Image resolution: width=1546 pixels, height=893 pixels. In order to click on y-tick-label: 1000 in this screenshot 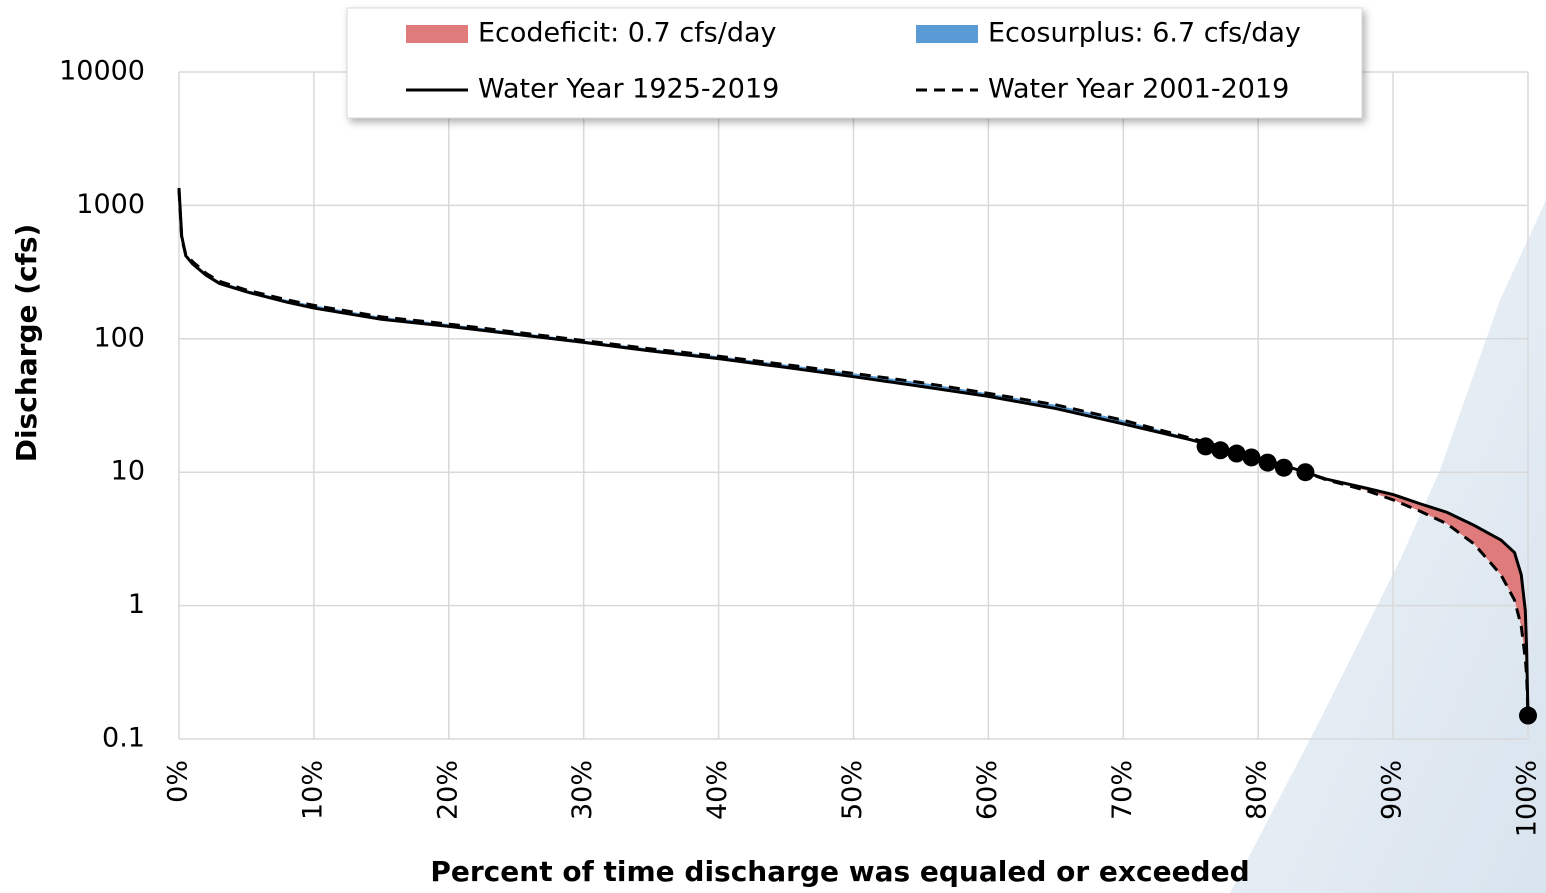, I will do `click(110, 204)`.